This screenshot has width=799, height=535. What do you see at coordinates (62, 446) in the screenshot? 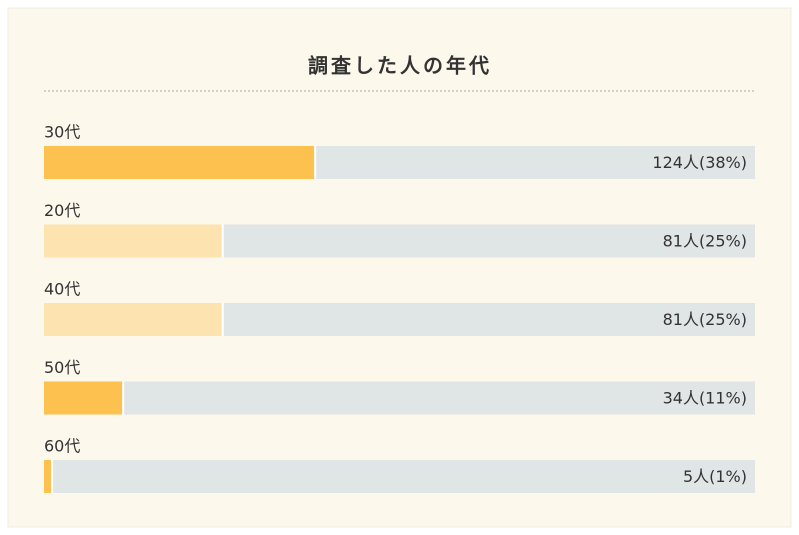
I see `category-label: 60代` at bounding box center [62, 446].